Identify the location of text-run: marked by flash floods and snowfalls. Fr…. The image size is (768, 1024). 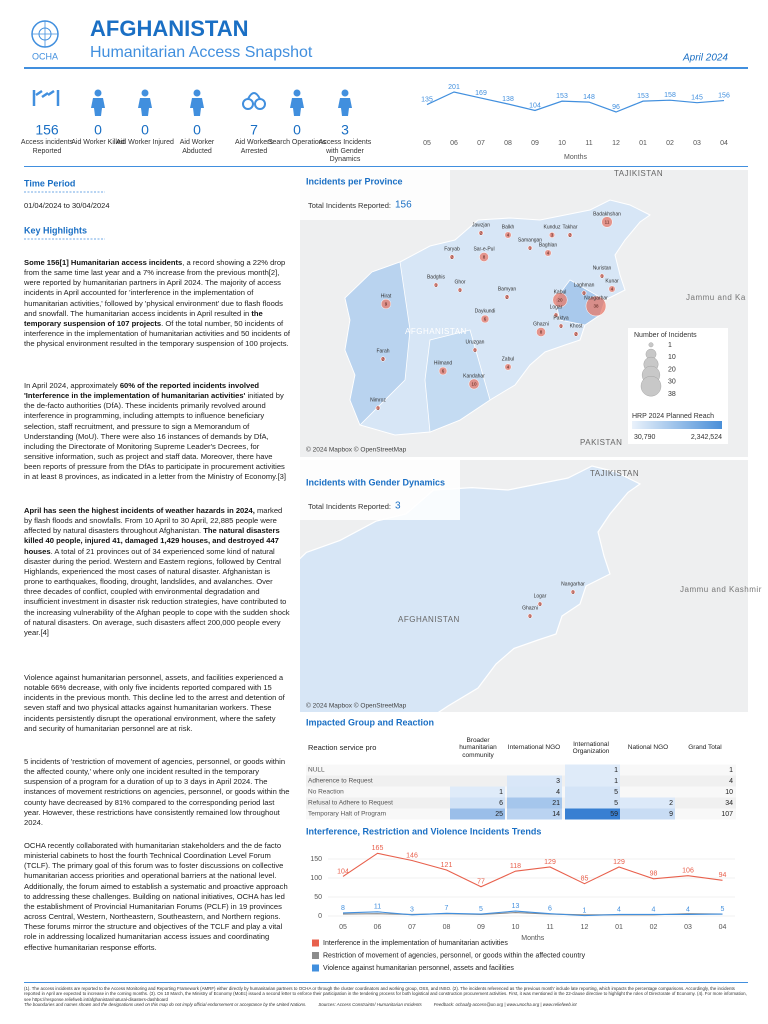
(153, 521).